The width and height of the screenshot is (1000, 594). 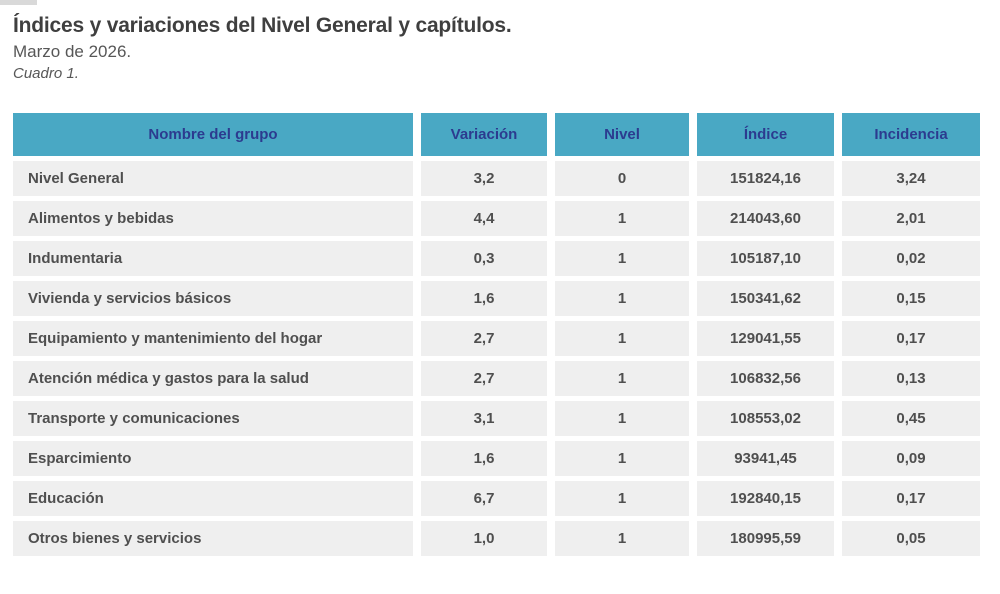 I want to click on cell-nombre: Otros bienes y servicios, so click(x=213, y=538).